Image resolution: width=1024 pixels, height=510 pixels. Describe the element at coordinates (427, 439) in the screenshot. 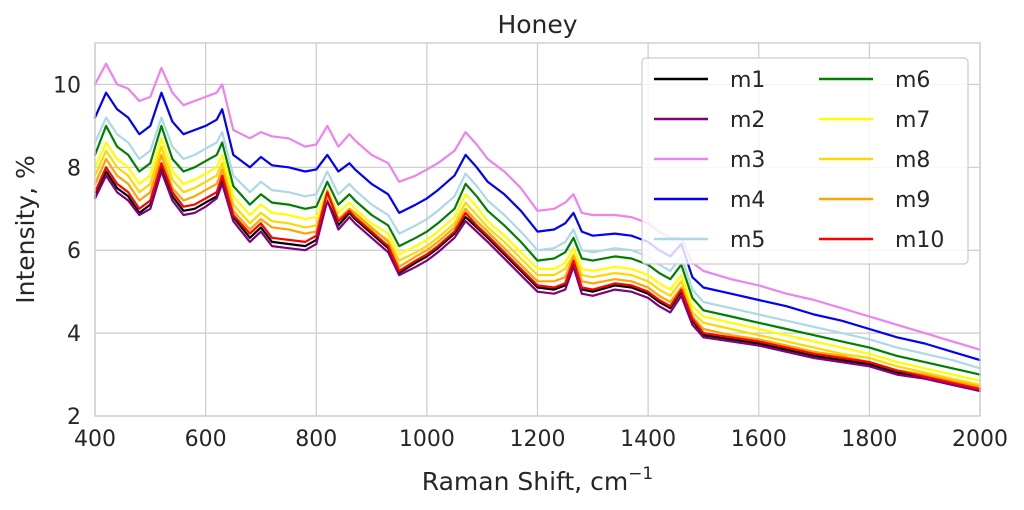

I see `x-tick-label: 1000` at that location.